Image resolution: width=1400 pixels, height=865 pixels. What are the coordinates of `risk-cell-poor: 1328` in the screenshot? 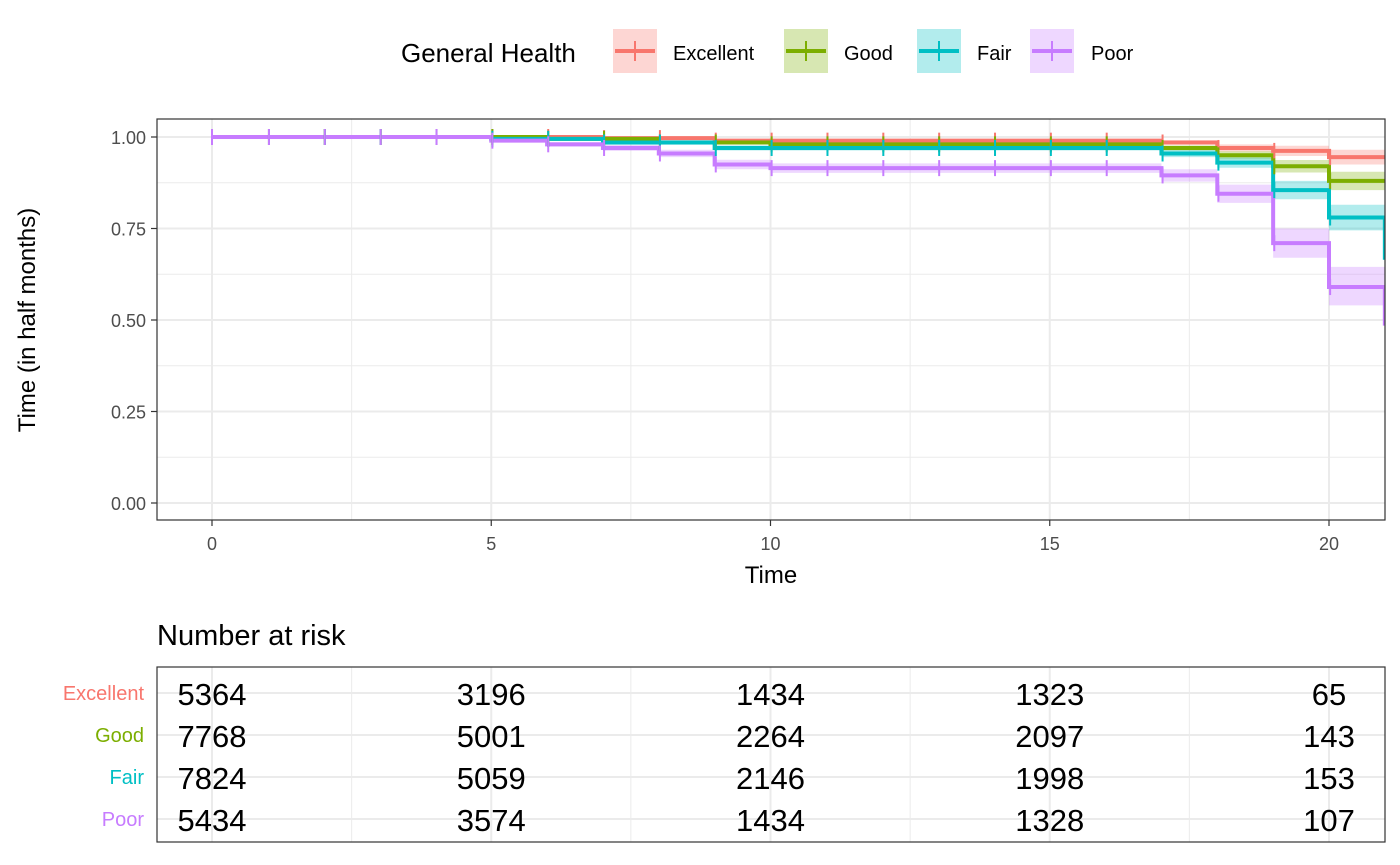 It's located at (1049, 820).